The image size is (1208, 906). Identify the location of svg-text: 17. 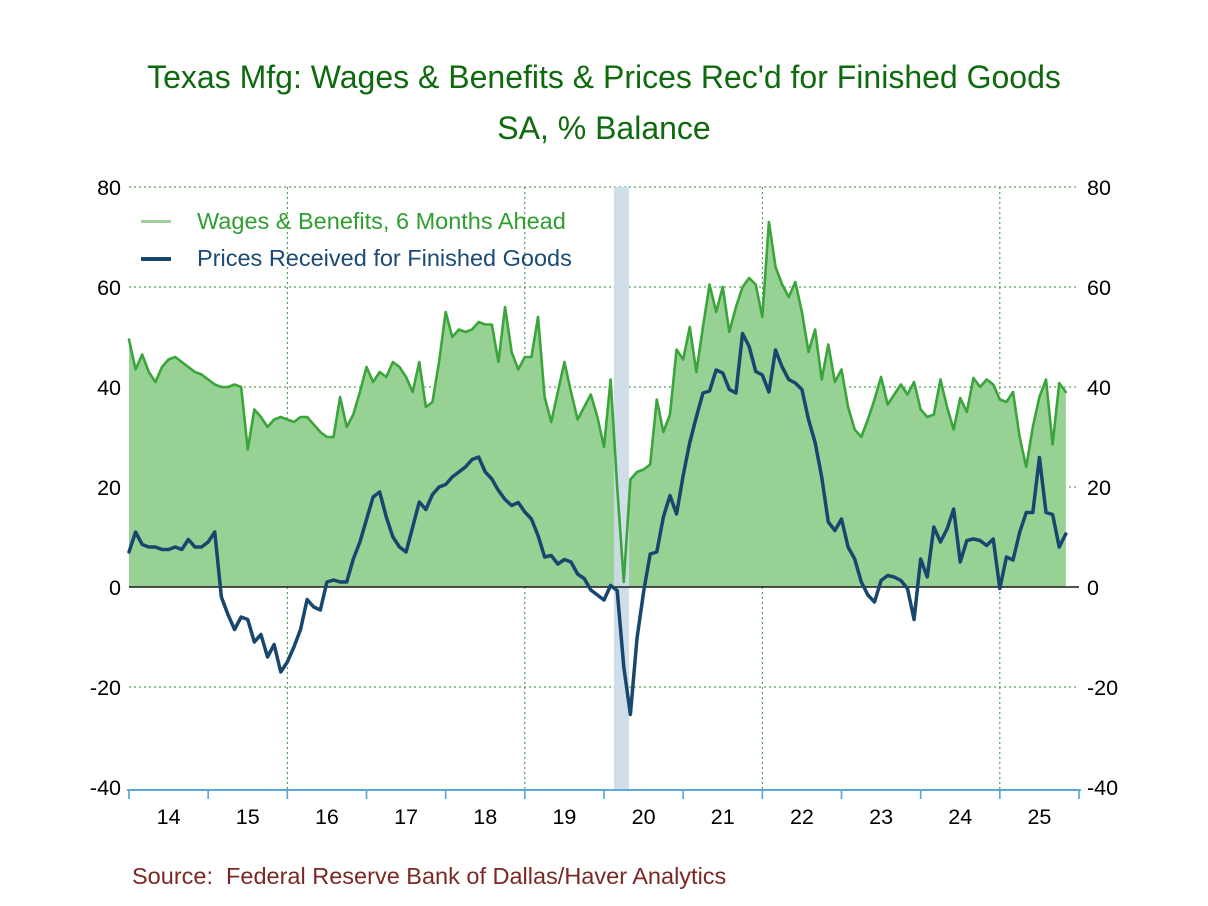
(406, 817).